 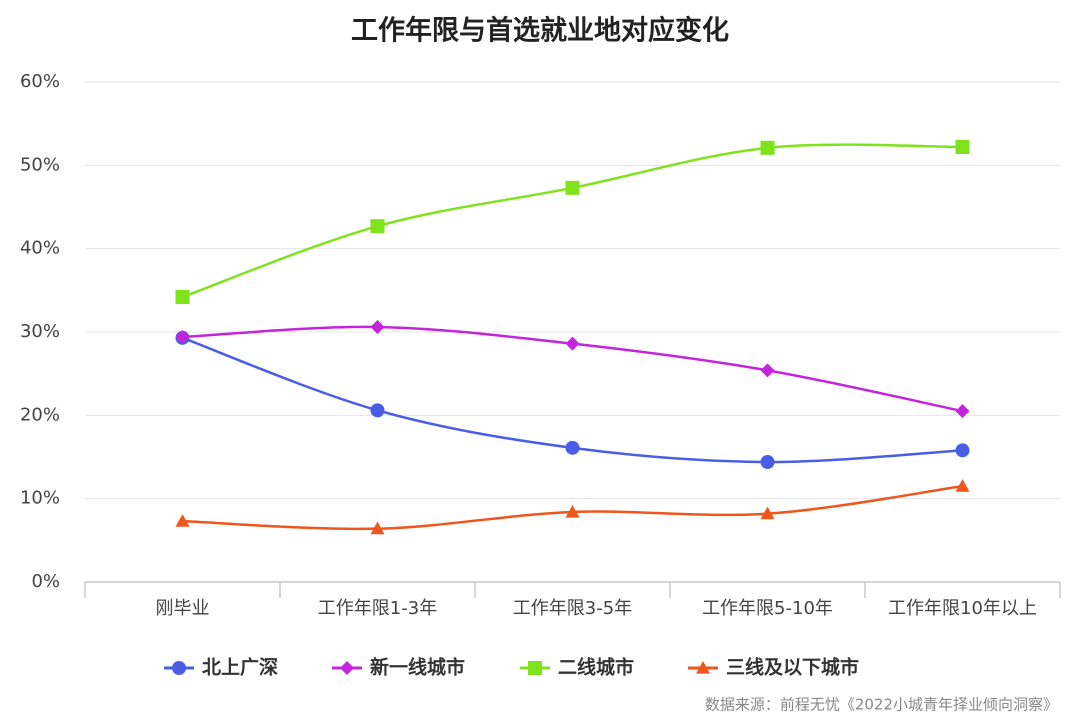 I want to click on legend-item: 三线及以下城市, so click(x=773, y=667).